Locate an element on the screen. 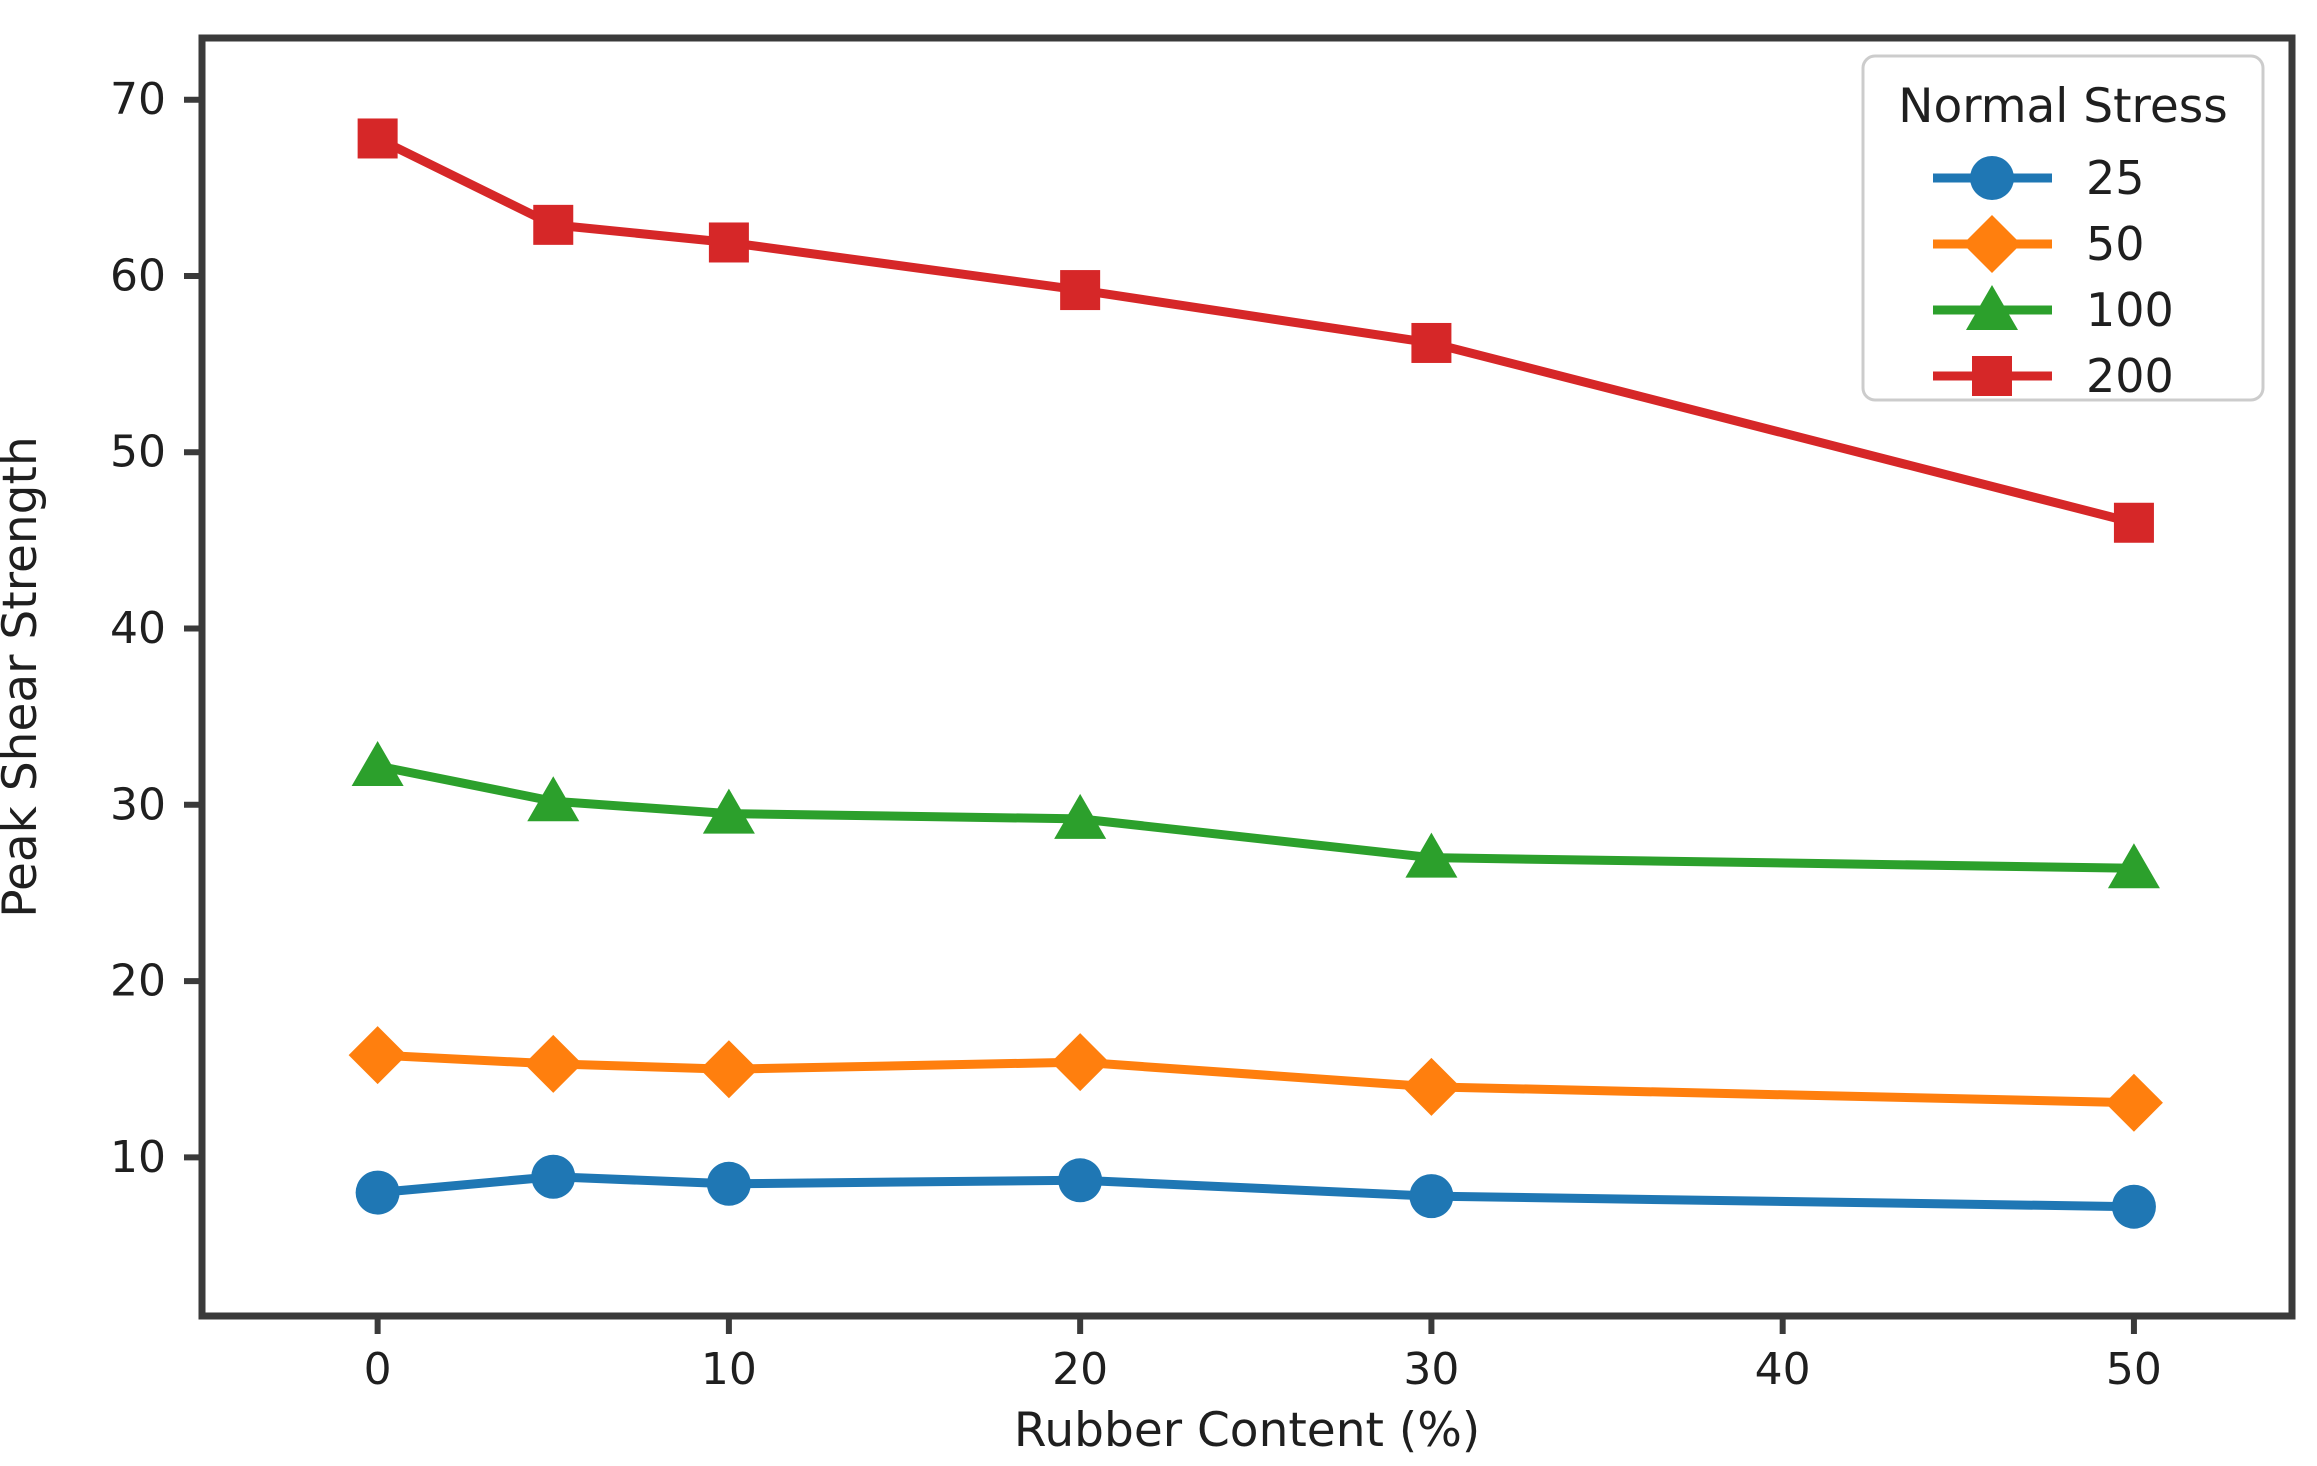  legend-label: 50 is located at coordinates (2115, 244).